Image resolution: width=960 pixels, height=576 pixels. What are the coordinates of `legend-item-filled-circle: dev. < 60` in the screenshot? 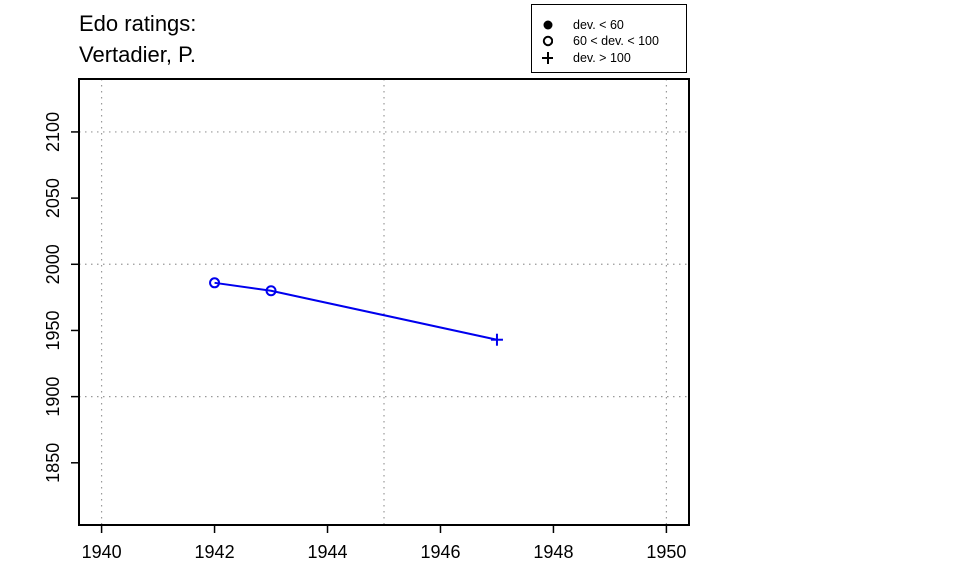 It's located at (609, 25).